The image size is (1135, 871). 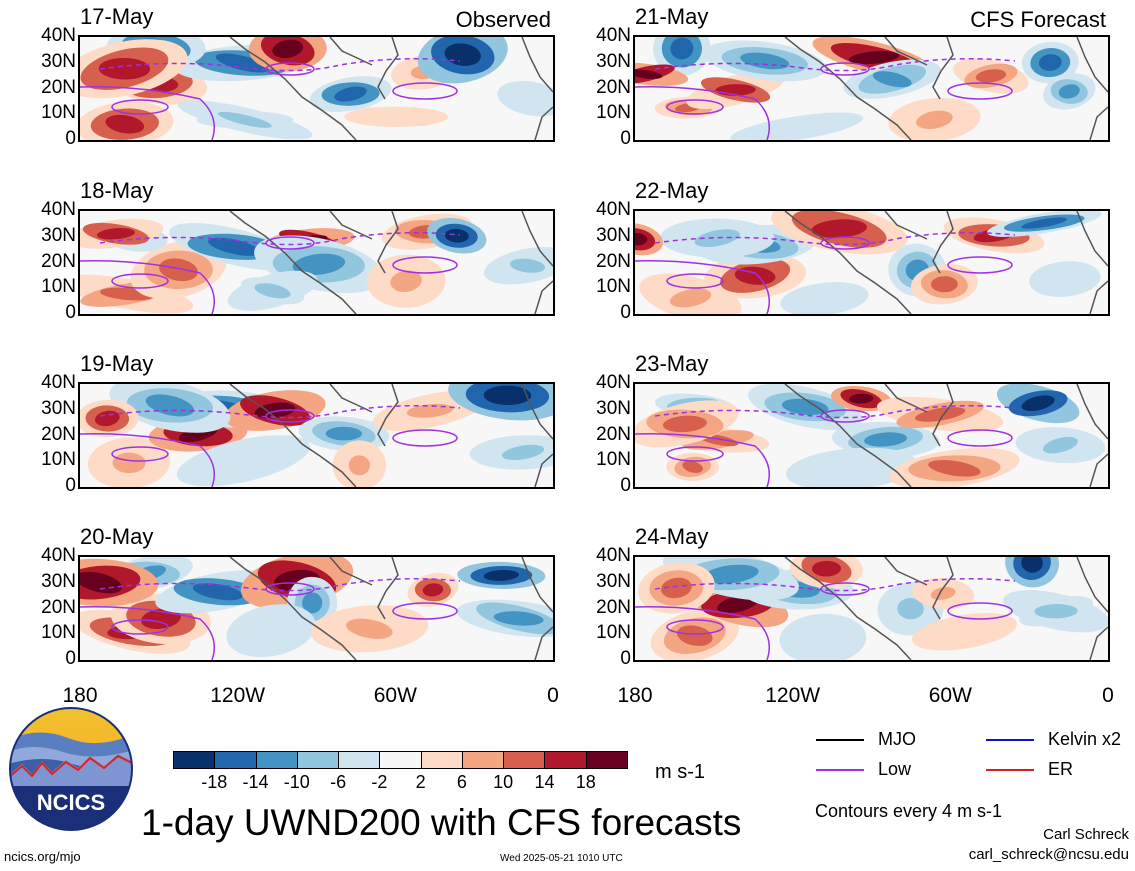 What do you see at coordinates (42, 856) in the screenshot?
I see `footer-url: ncics.org/mjo` at bounding box center [42, 856].